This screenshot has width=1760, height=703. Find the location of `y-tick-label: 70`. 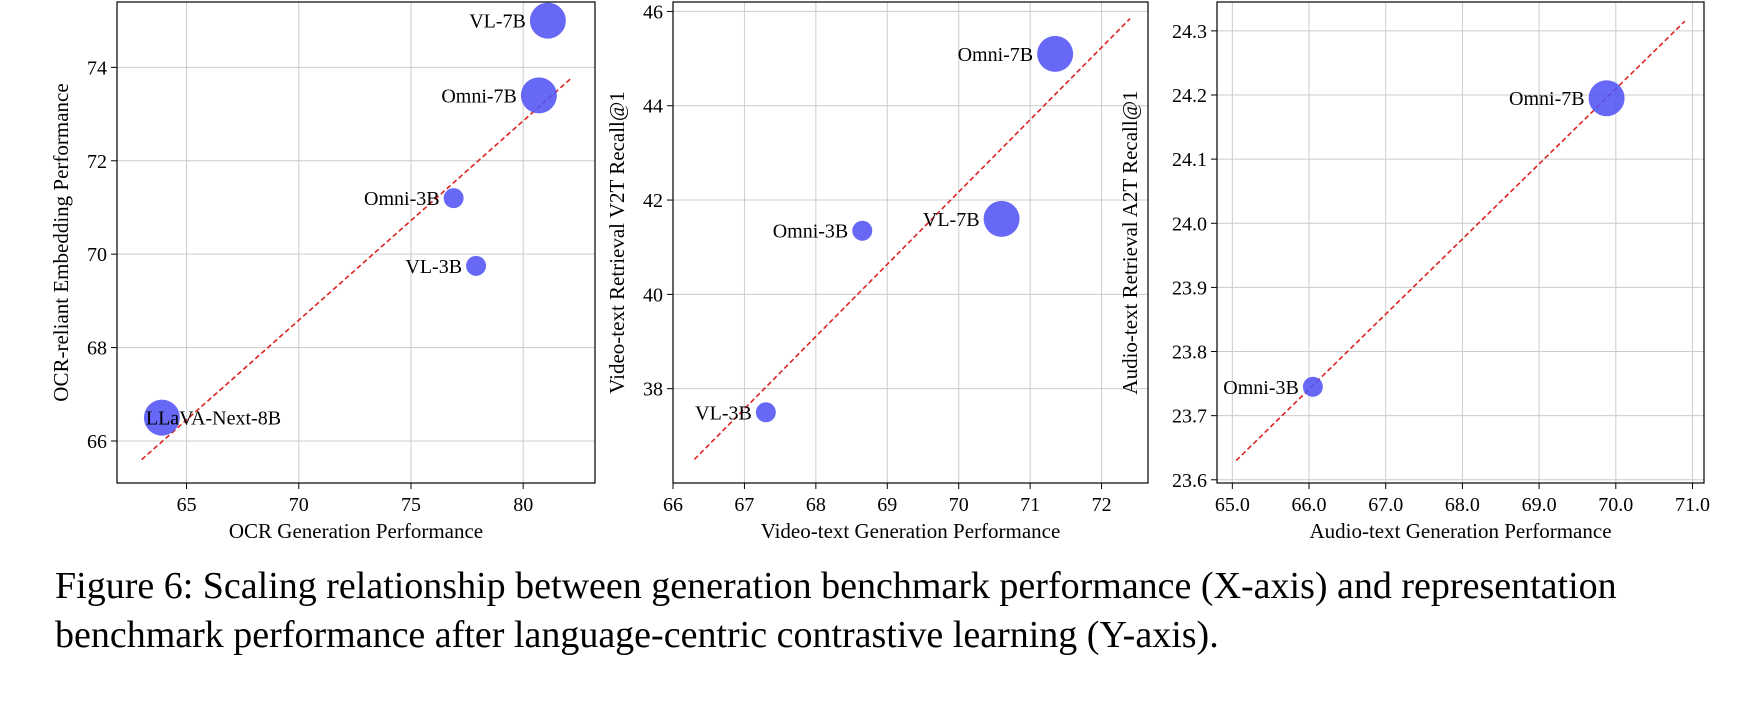

y-tick-label: 70 is located at coordinates (97, 255).